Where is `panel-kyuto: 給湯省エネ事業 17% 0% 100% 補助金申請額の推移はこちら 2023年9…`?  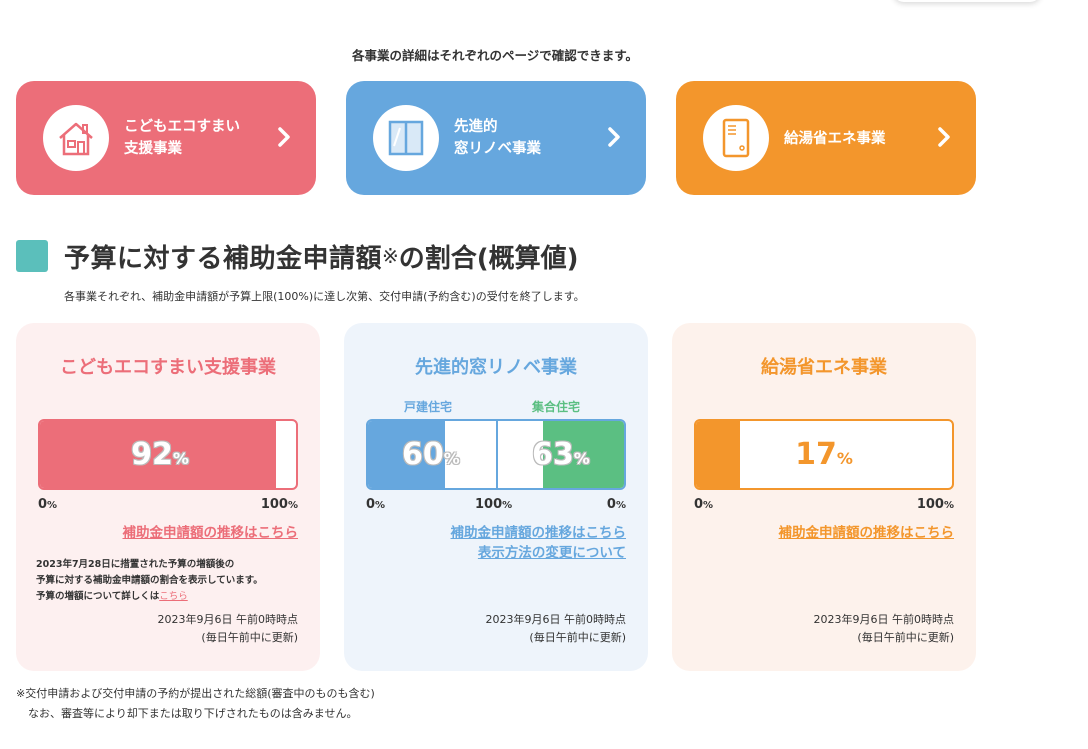 panel-kyuto: 給湯省エネ事業 17% 0% 100% 補助金申請額の推移はこちら 2023年9… is located at coordinates (824, 497).